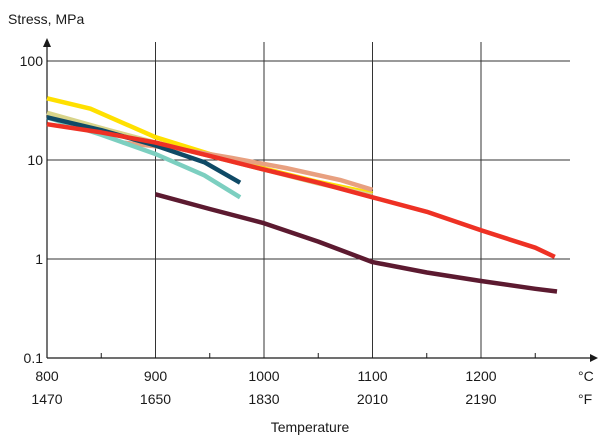 The width and height of the screenshot is (598, 439). I want to click on x-unit-celsius: °C, so click(586, 376).